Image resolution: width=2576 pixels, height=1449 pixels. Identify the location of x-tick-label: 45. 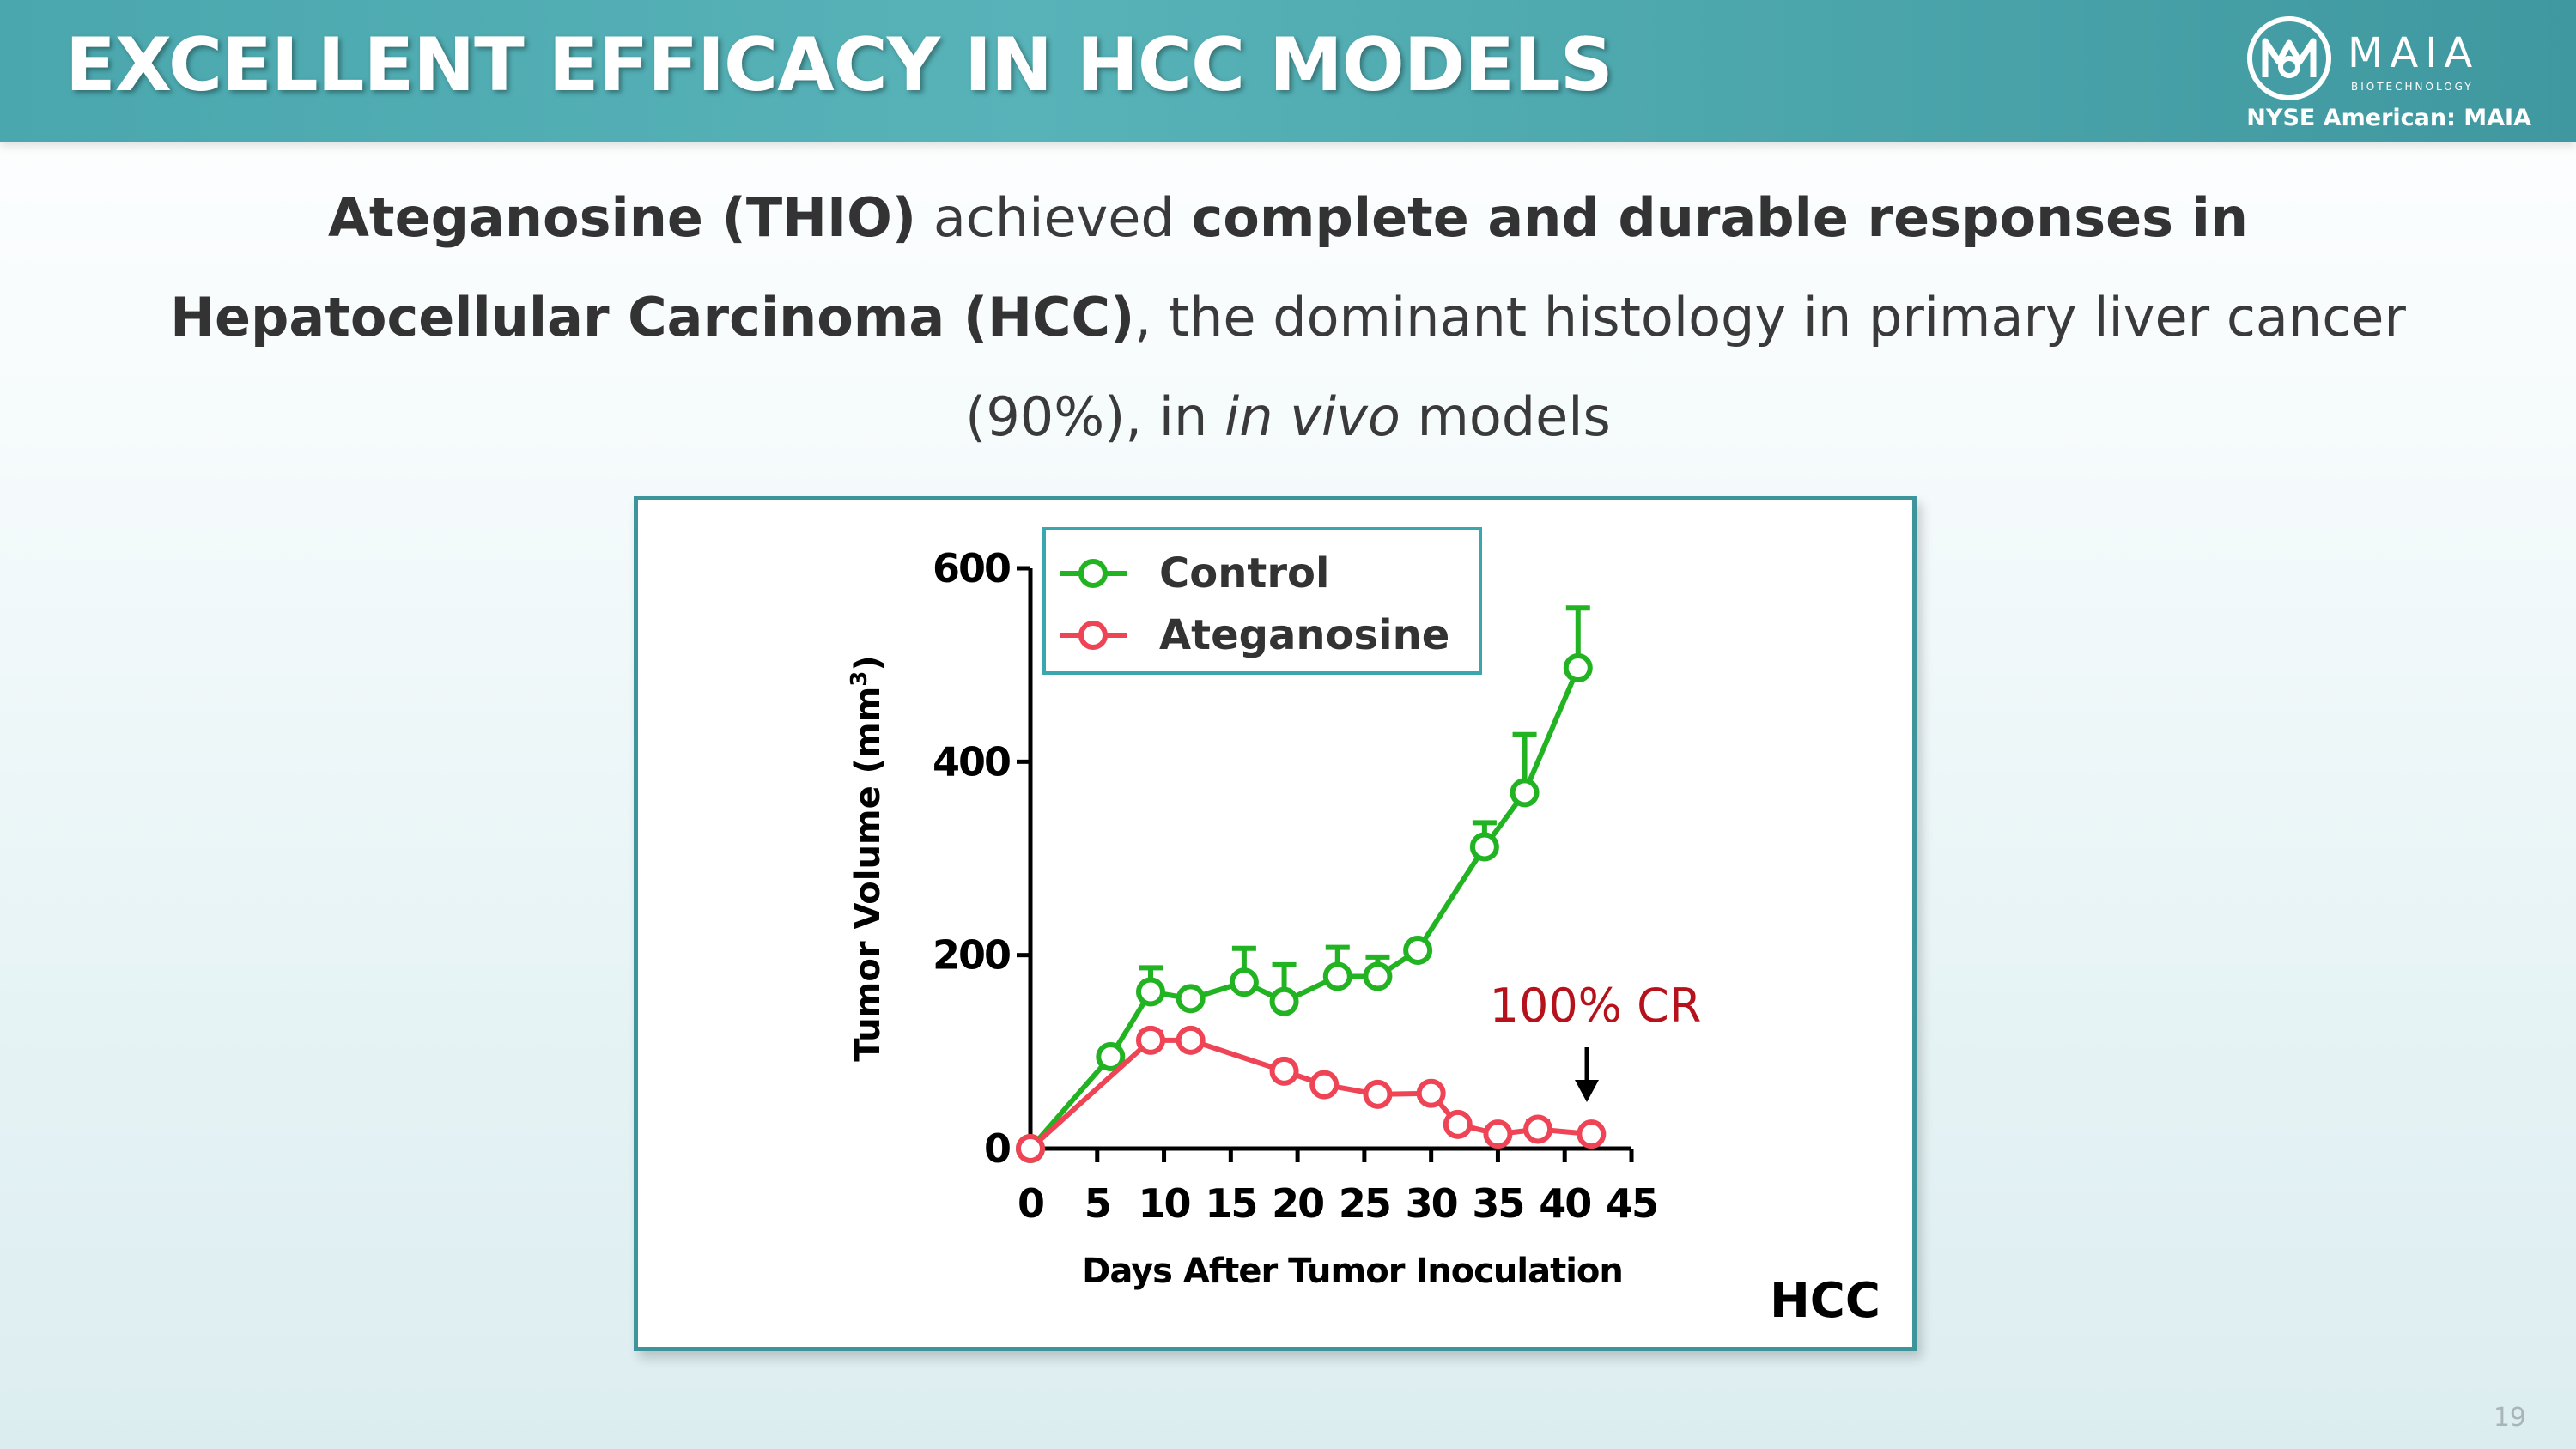
(1631, 1203).